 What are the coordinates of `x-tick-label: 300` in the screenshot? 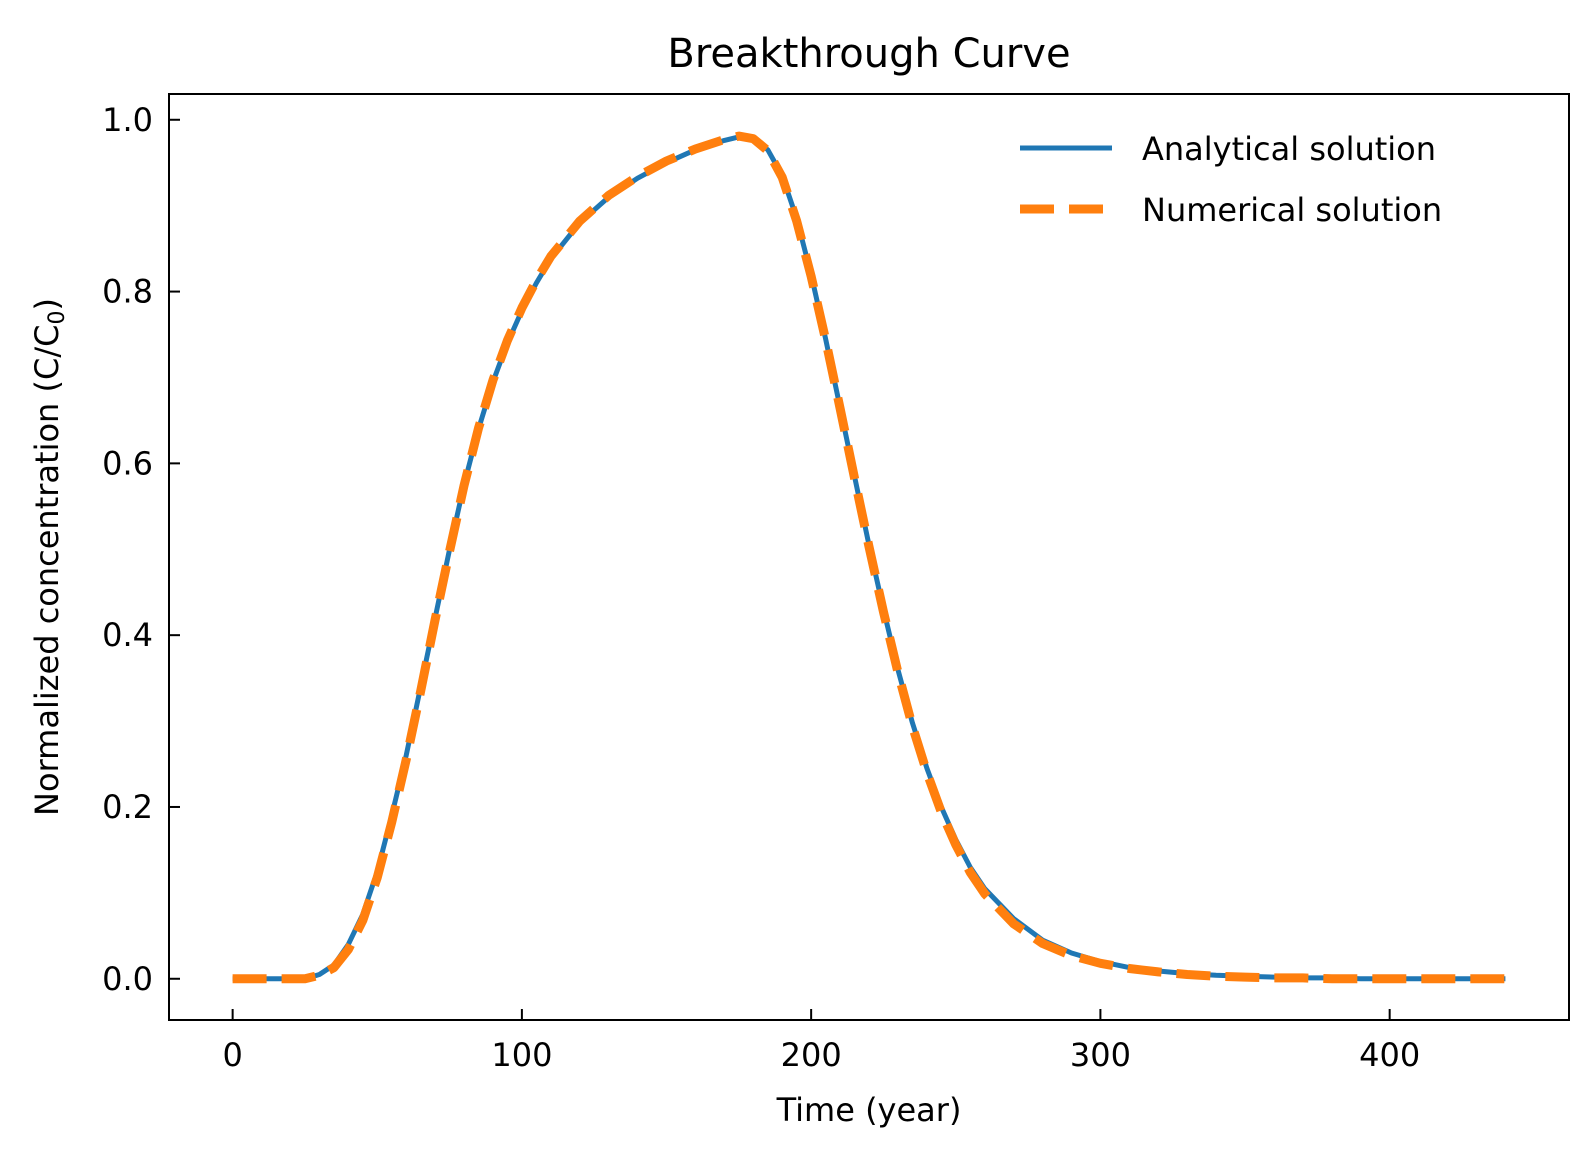 It's located at (1100, 1055).